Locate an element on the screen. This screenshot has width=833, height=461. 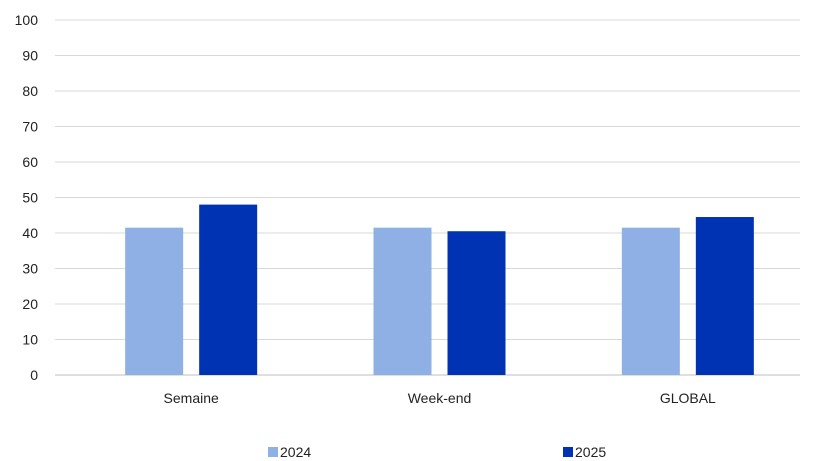
y-tick-label: 20 is located at coordinates (30, 304).